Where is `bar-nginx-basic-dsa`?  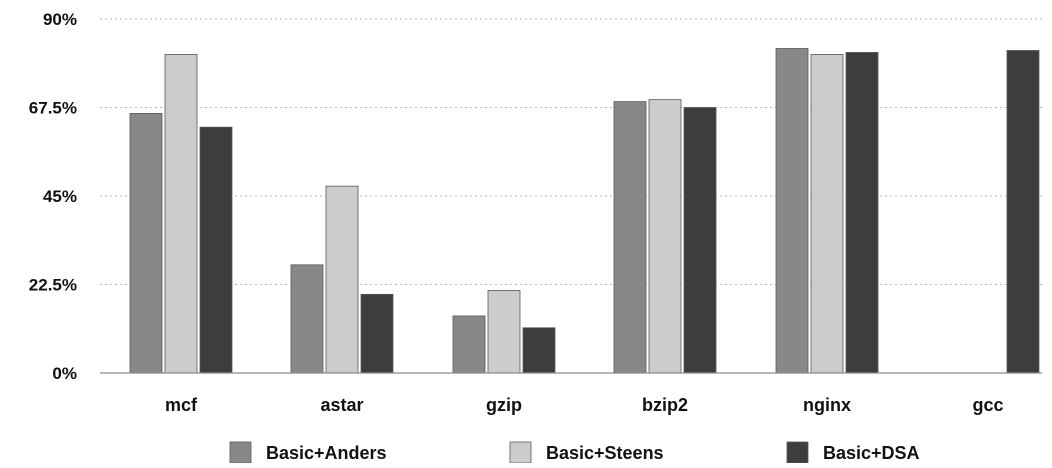
bar-nginx-basic-dsa is located at coordinates (862, 213).